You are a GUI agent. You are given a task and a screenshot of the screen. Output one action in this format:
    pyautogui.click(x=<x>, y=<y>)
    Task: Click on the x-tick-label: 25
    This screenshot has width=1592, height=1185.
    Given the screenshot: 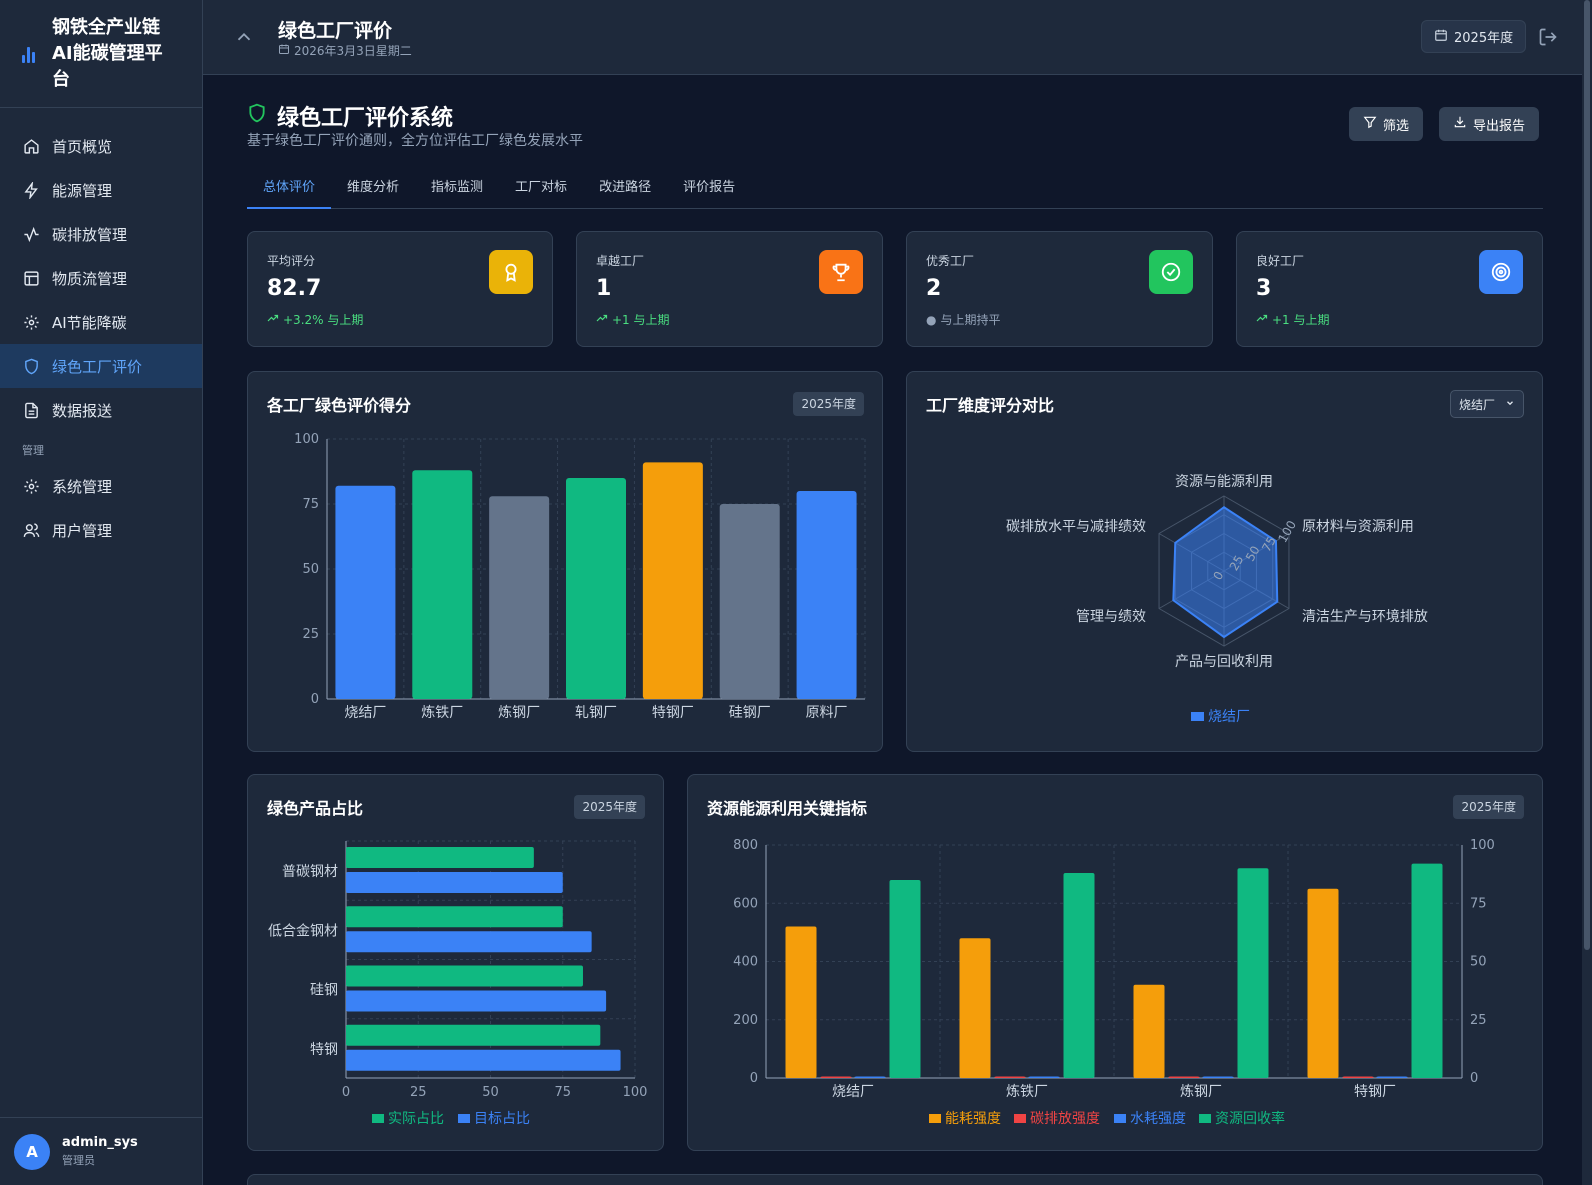 What is the action you would take?
    pyautogui.click(x=418, y=1092)
    